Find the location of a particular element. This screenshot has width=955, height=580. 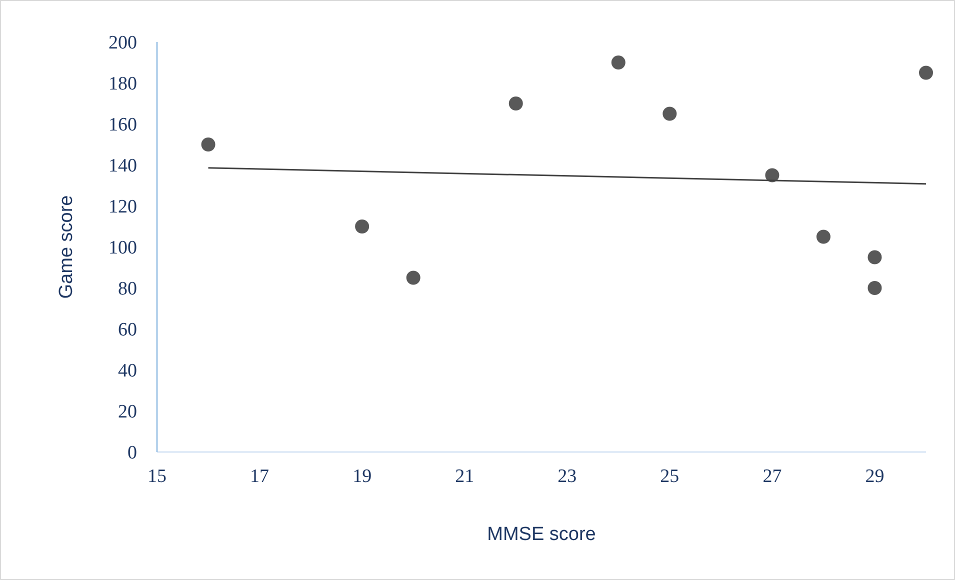

y-tick-label: 0 is located at coordinates (132, 453).